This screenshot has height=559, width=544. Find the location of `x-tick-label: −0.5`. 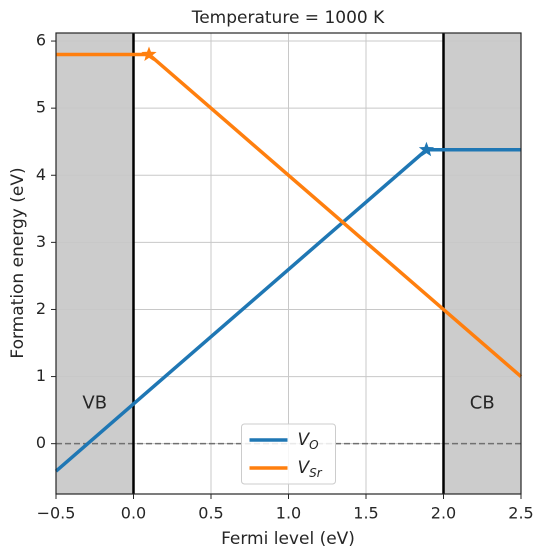

x-tick-label: −0.5 is located at coordinates (56, 513).